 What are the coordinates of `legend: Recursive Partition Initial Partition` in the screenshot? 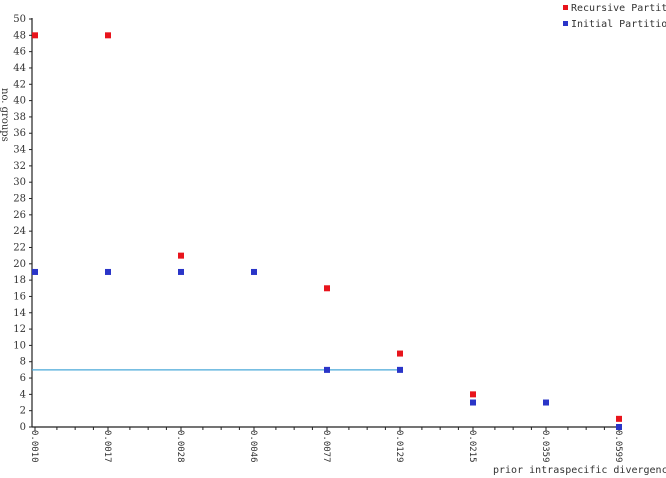 It's located at (614, 16).